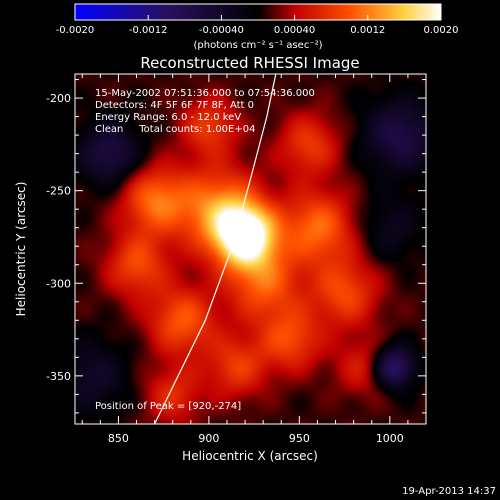 The height and width of the screenshot is (500, 500). What do you see at coordinates (299, 438) in the screenshot?
I see `x-tick-label: 950` at bounding box center [299, 438].